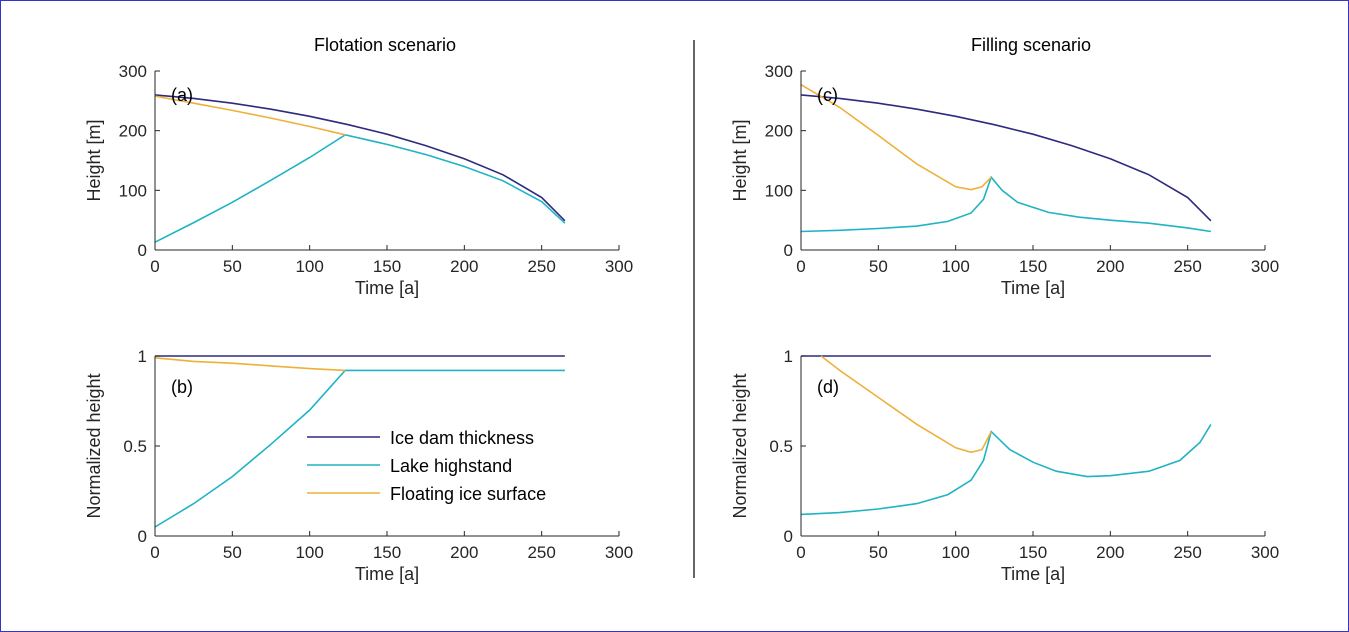  What do you see at coordinates (828, 387) in the screenshot?
I see `panel-label: (d)` at bounding box center [828, 387].